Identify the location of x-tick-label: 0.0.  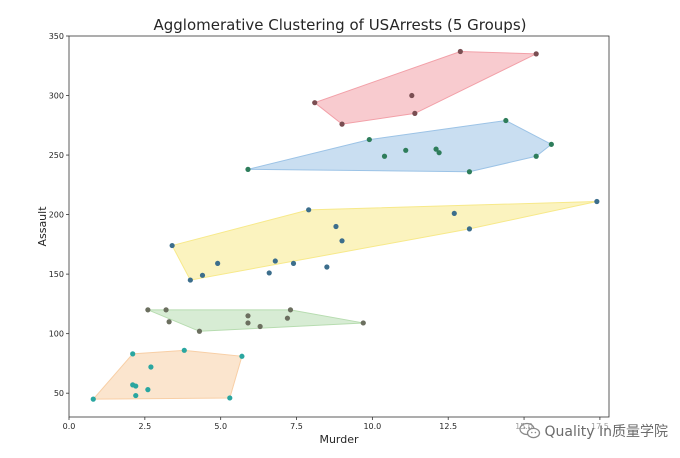
(69, 426).